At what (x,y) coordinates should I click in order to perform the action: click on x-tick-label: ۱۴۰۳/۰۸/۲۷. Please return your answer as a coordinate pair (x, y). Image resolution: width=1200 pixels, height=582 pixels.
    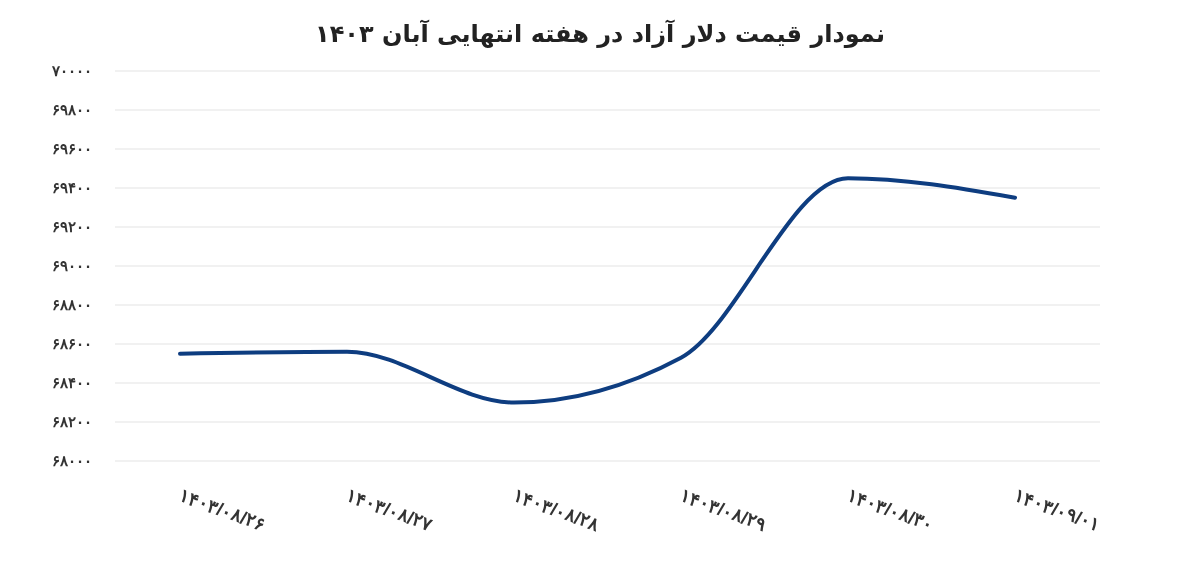
    Looking at the image, I should click on (389, 510).